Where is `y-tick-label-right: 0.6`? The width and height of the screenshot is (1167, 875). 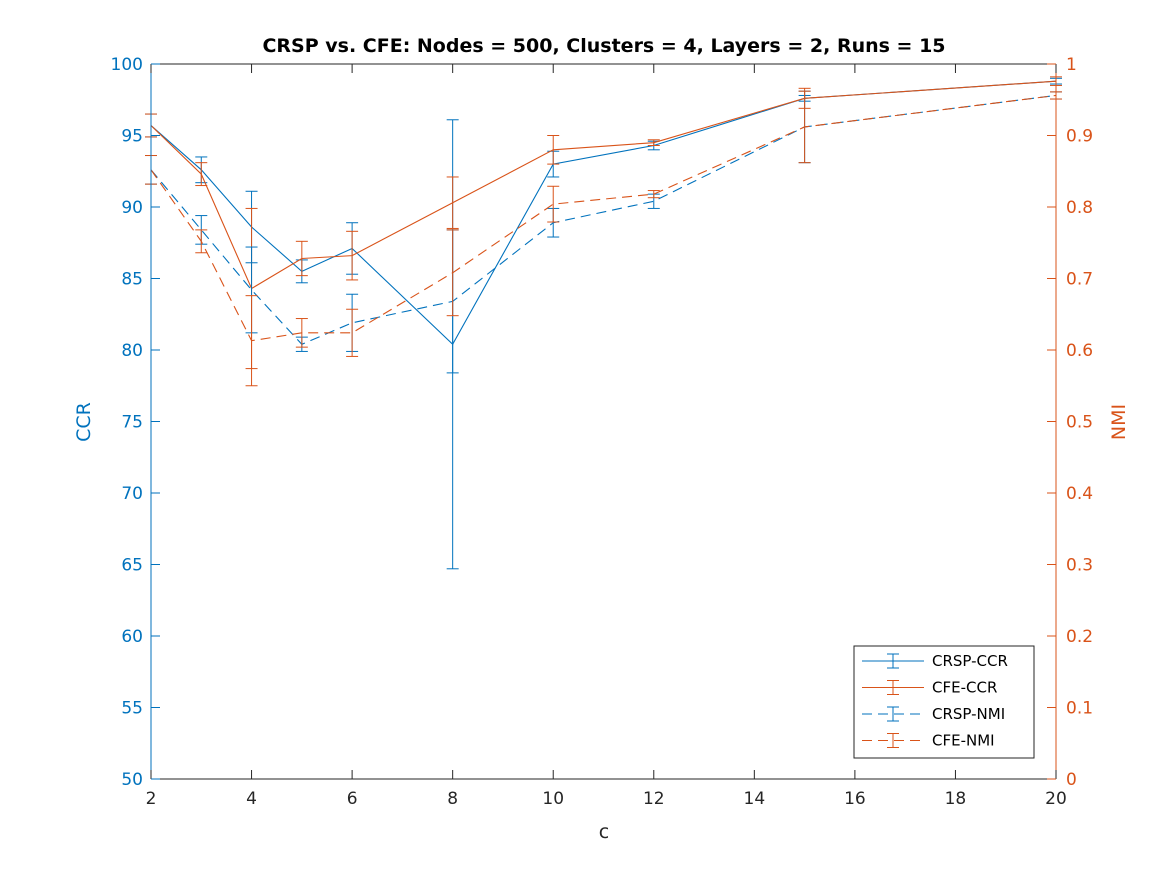
y-tick-label-right: 0.6 is located at coordinates (1079, 351).